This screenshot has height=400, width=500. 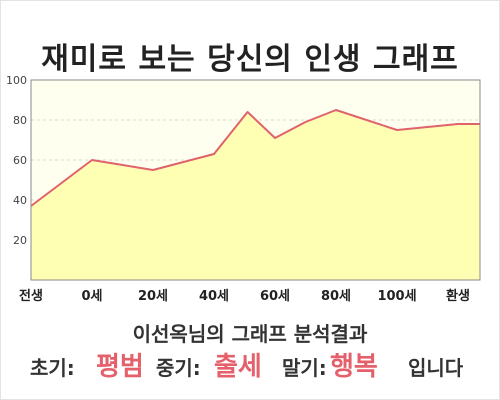 What do you see at coordinates (178, 368) in the screenshot?
I see `middle-label: 중기:` at bounding box center [178, 368].